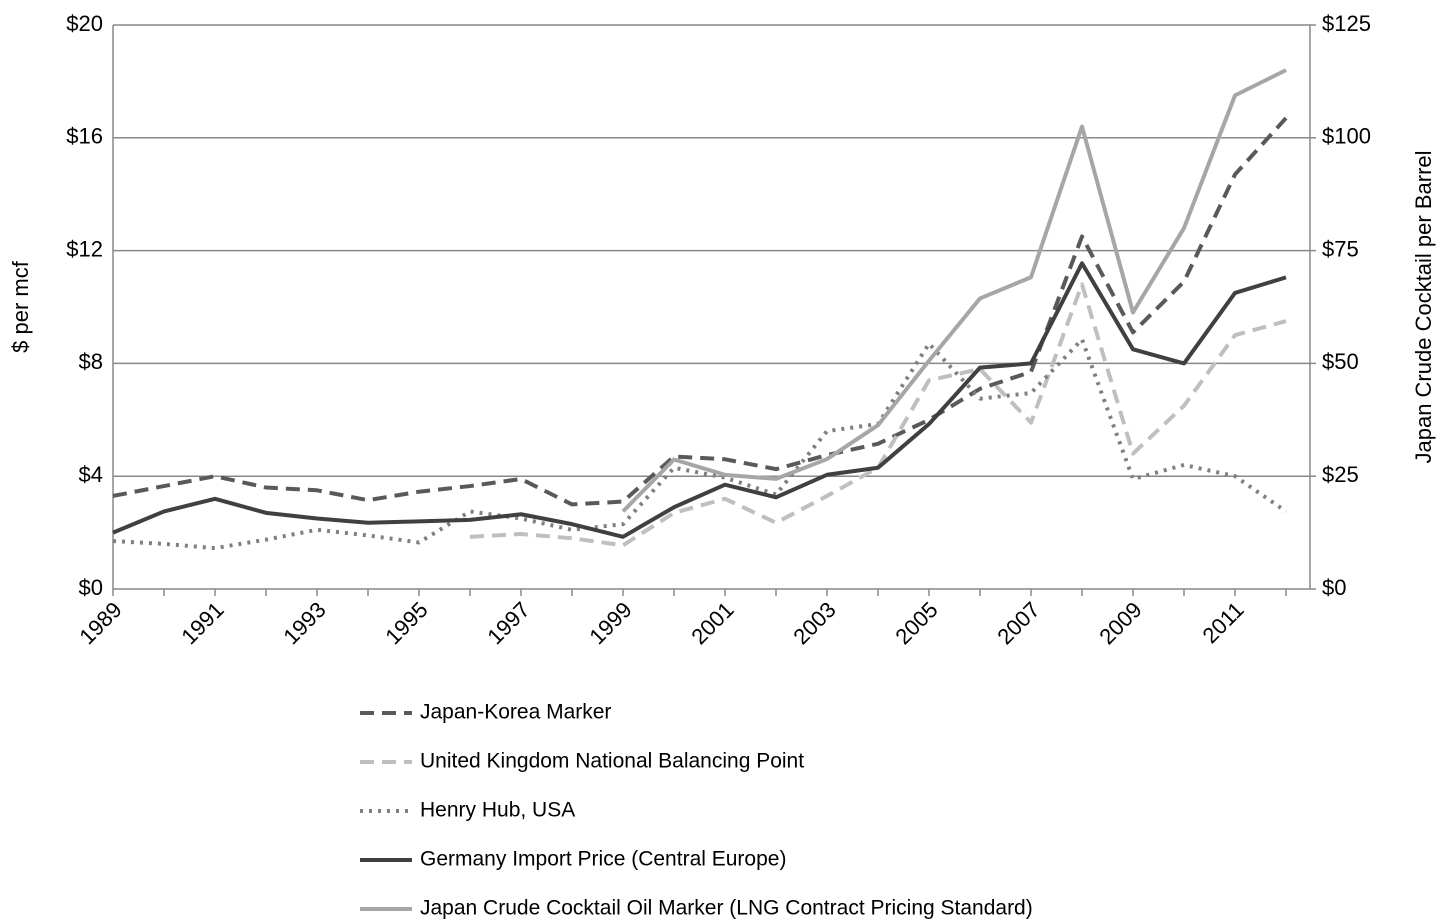 The image size is (1445, 924). I want to click on y-tick-label: $4, so click(91, 474).